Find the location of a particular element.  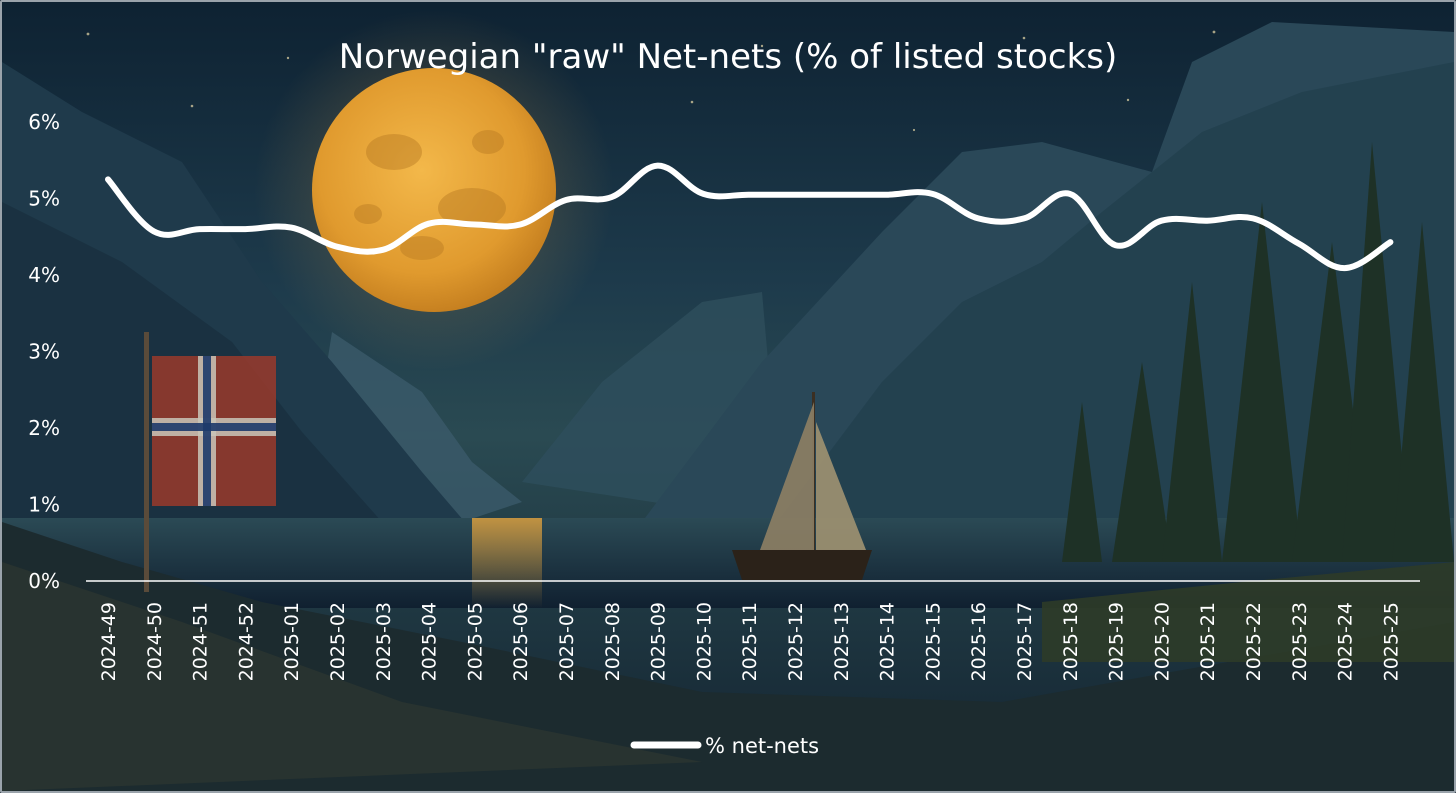

y-tick-label: 1% is located at coordinates (44, 505).